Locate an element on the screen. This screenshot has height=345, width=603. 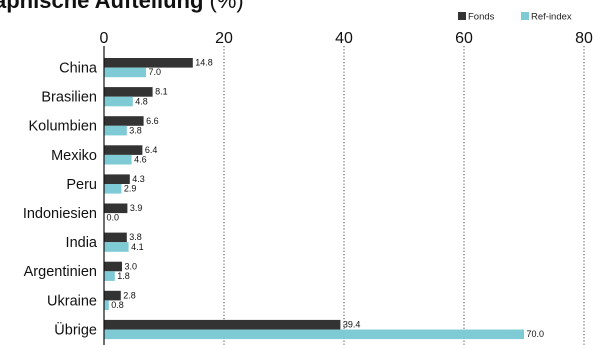
category-label-indoniesien: Indoniesien is located at coordinates (60, 214).